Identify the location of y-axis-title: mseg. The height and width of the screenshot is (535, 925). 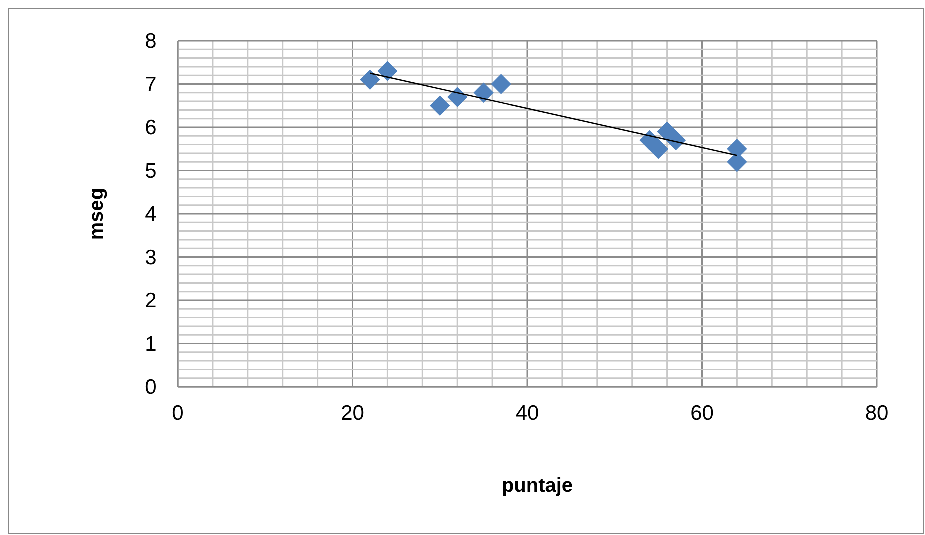
(97, 214).